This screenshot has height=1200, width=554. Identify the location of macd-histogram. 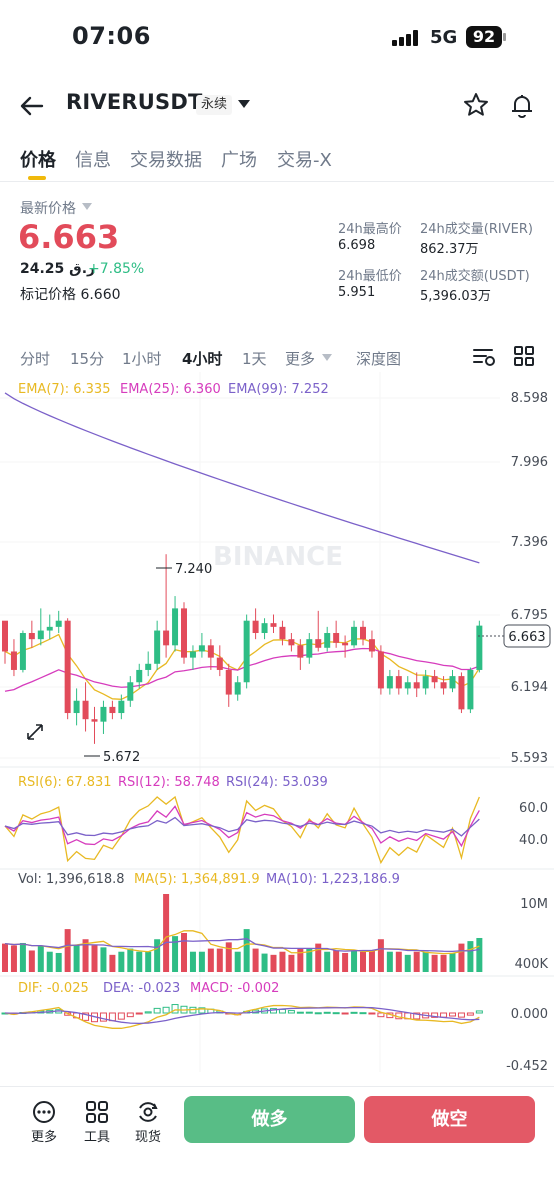
(242, 1016).